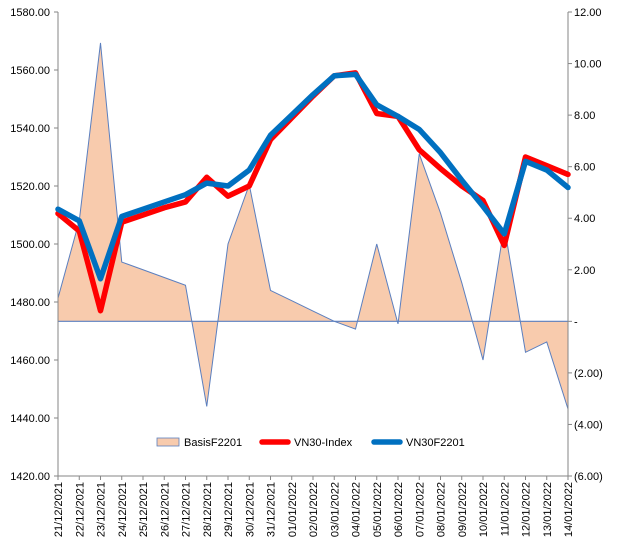  I want to click on y-right-tick-label: 8.00, so click(584, 116).